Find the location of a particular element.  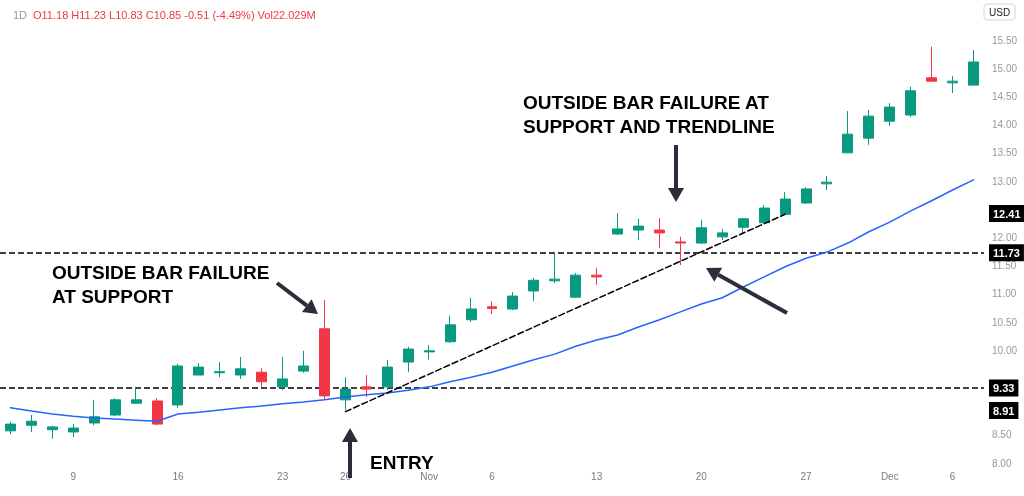

y-tick-label: 10.50 is located at coordinates (1005, 322).